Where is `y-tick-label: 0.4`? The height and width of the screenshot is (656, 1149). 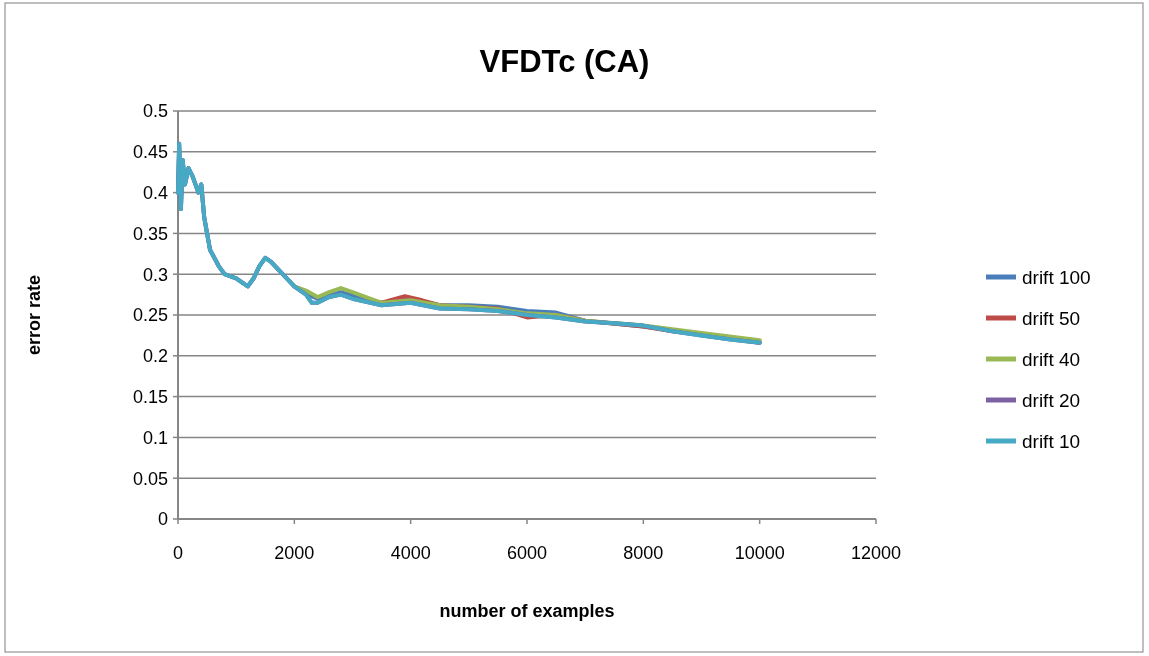 y-tick-label: 0.4 is located at coordinates (155, 192).